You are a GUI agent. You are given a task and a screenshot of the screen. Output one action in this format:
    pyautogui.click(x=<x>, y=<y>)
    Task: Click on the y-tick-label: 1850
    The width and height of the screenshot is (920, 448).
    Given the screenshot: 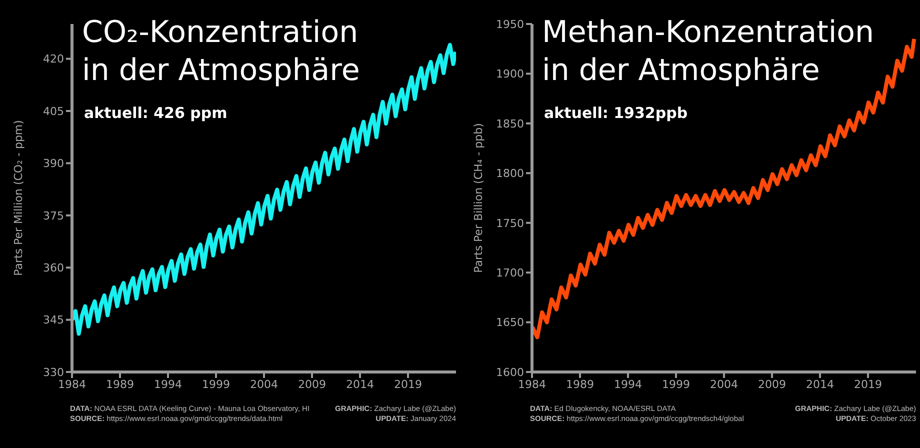 What is the action you would take?
    pyautogui.click(x=510, y=123)
    